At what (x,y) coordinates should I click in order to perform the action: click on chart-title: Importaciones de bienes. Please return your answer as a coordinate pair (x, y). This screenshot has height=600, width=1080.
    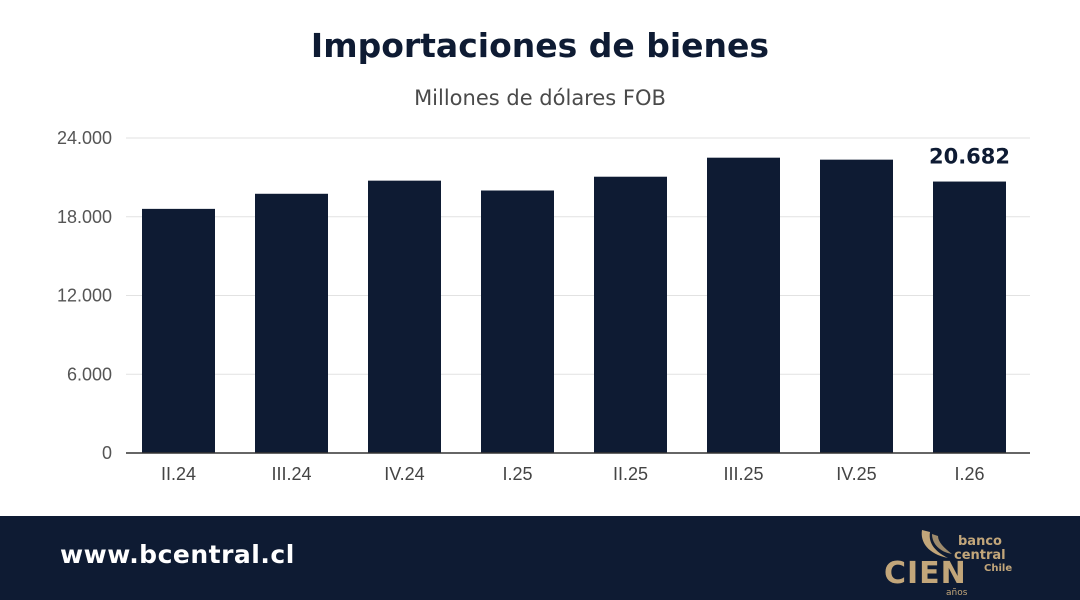
    Looking at the image, I should click on (540, 45).